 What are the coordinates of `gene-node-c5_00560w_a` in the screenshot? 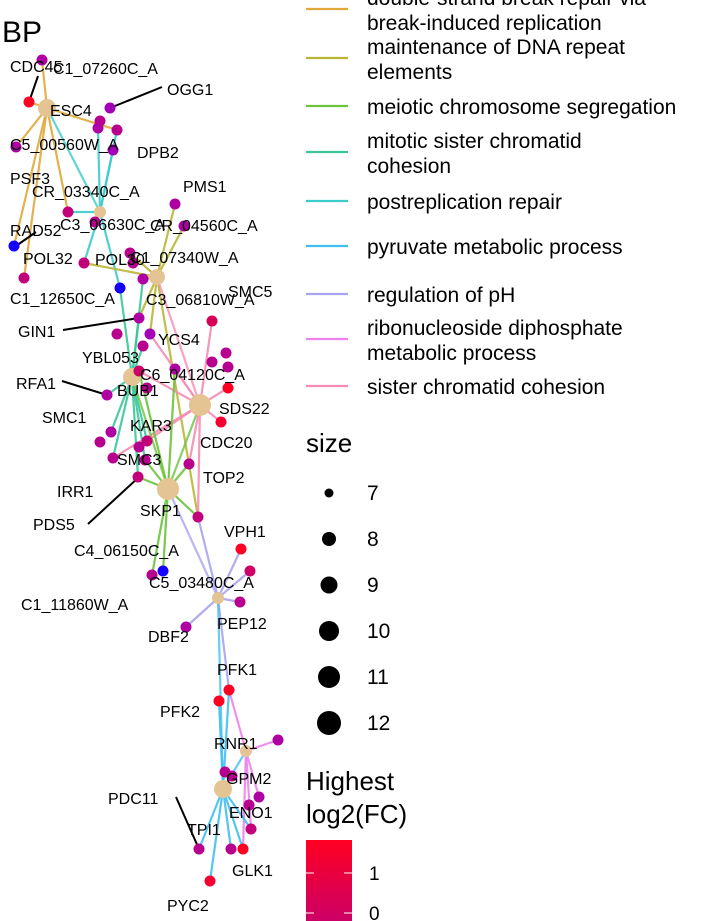 It's located at (117, 130).